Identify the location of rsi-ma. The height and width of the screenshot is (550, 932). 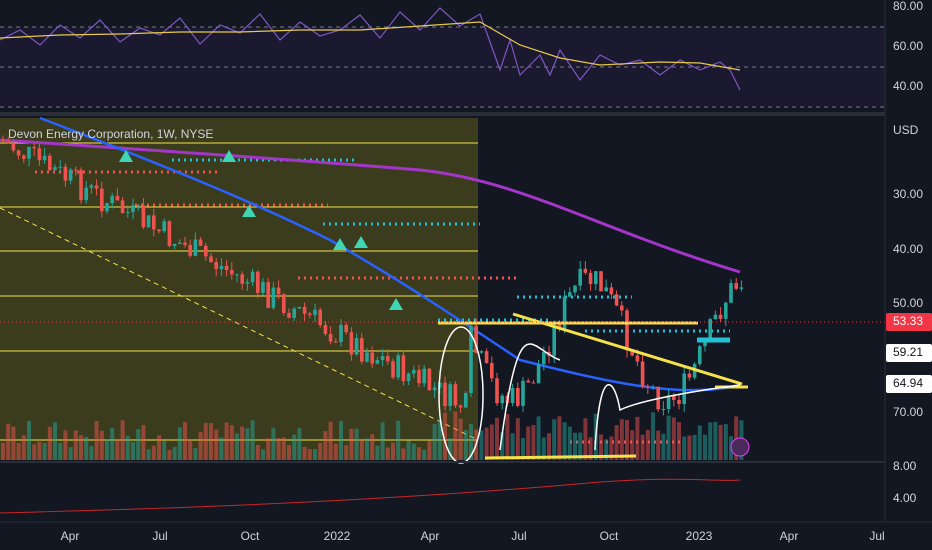
(370, 46).